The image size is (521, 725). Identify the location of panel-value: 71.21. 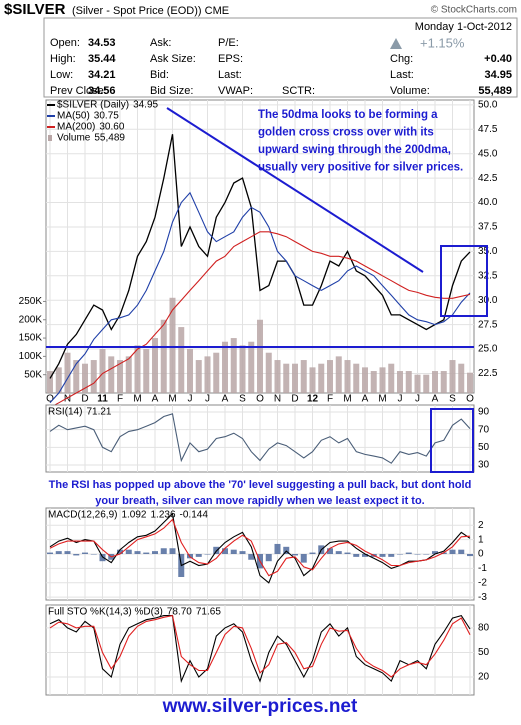
(98, 412).